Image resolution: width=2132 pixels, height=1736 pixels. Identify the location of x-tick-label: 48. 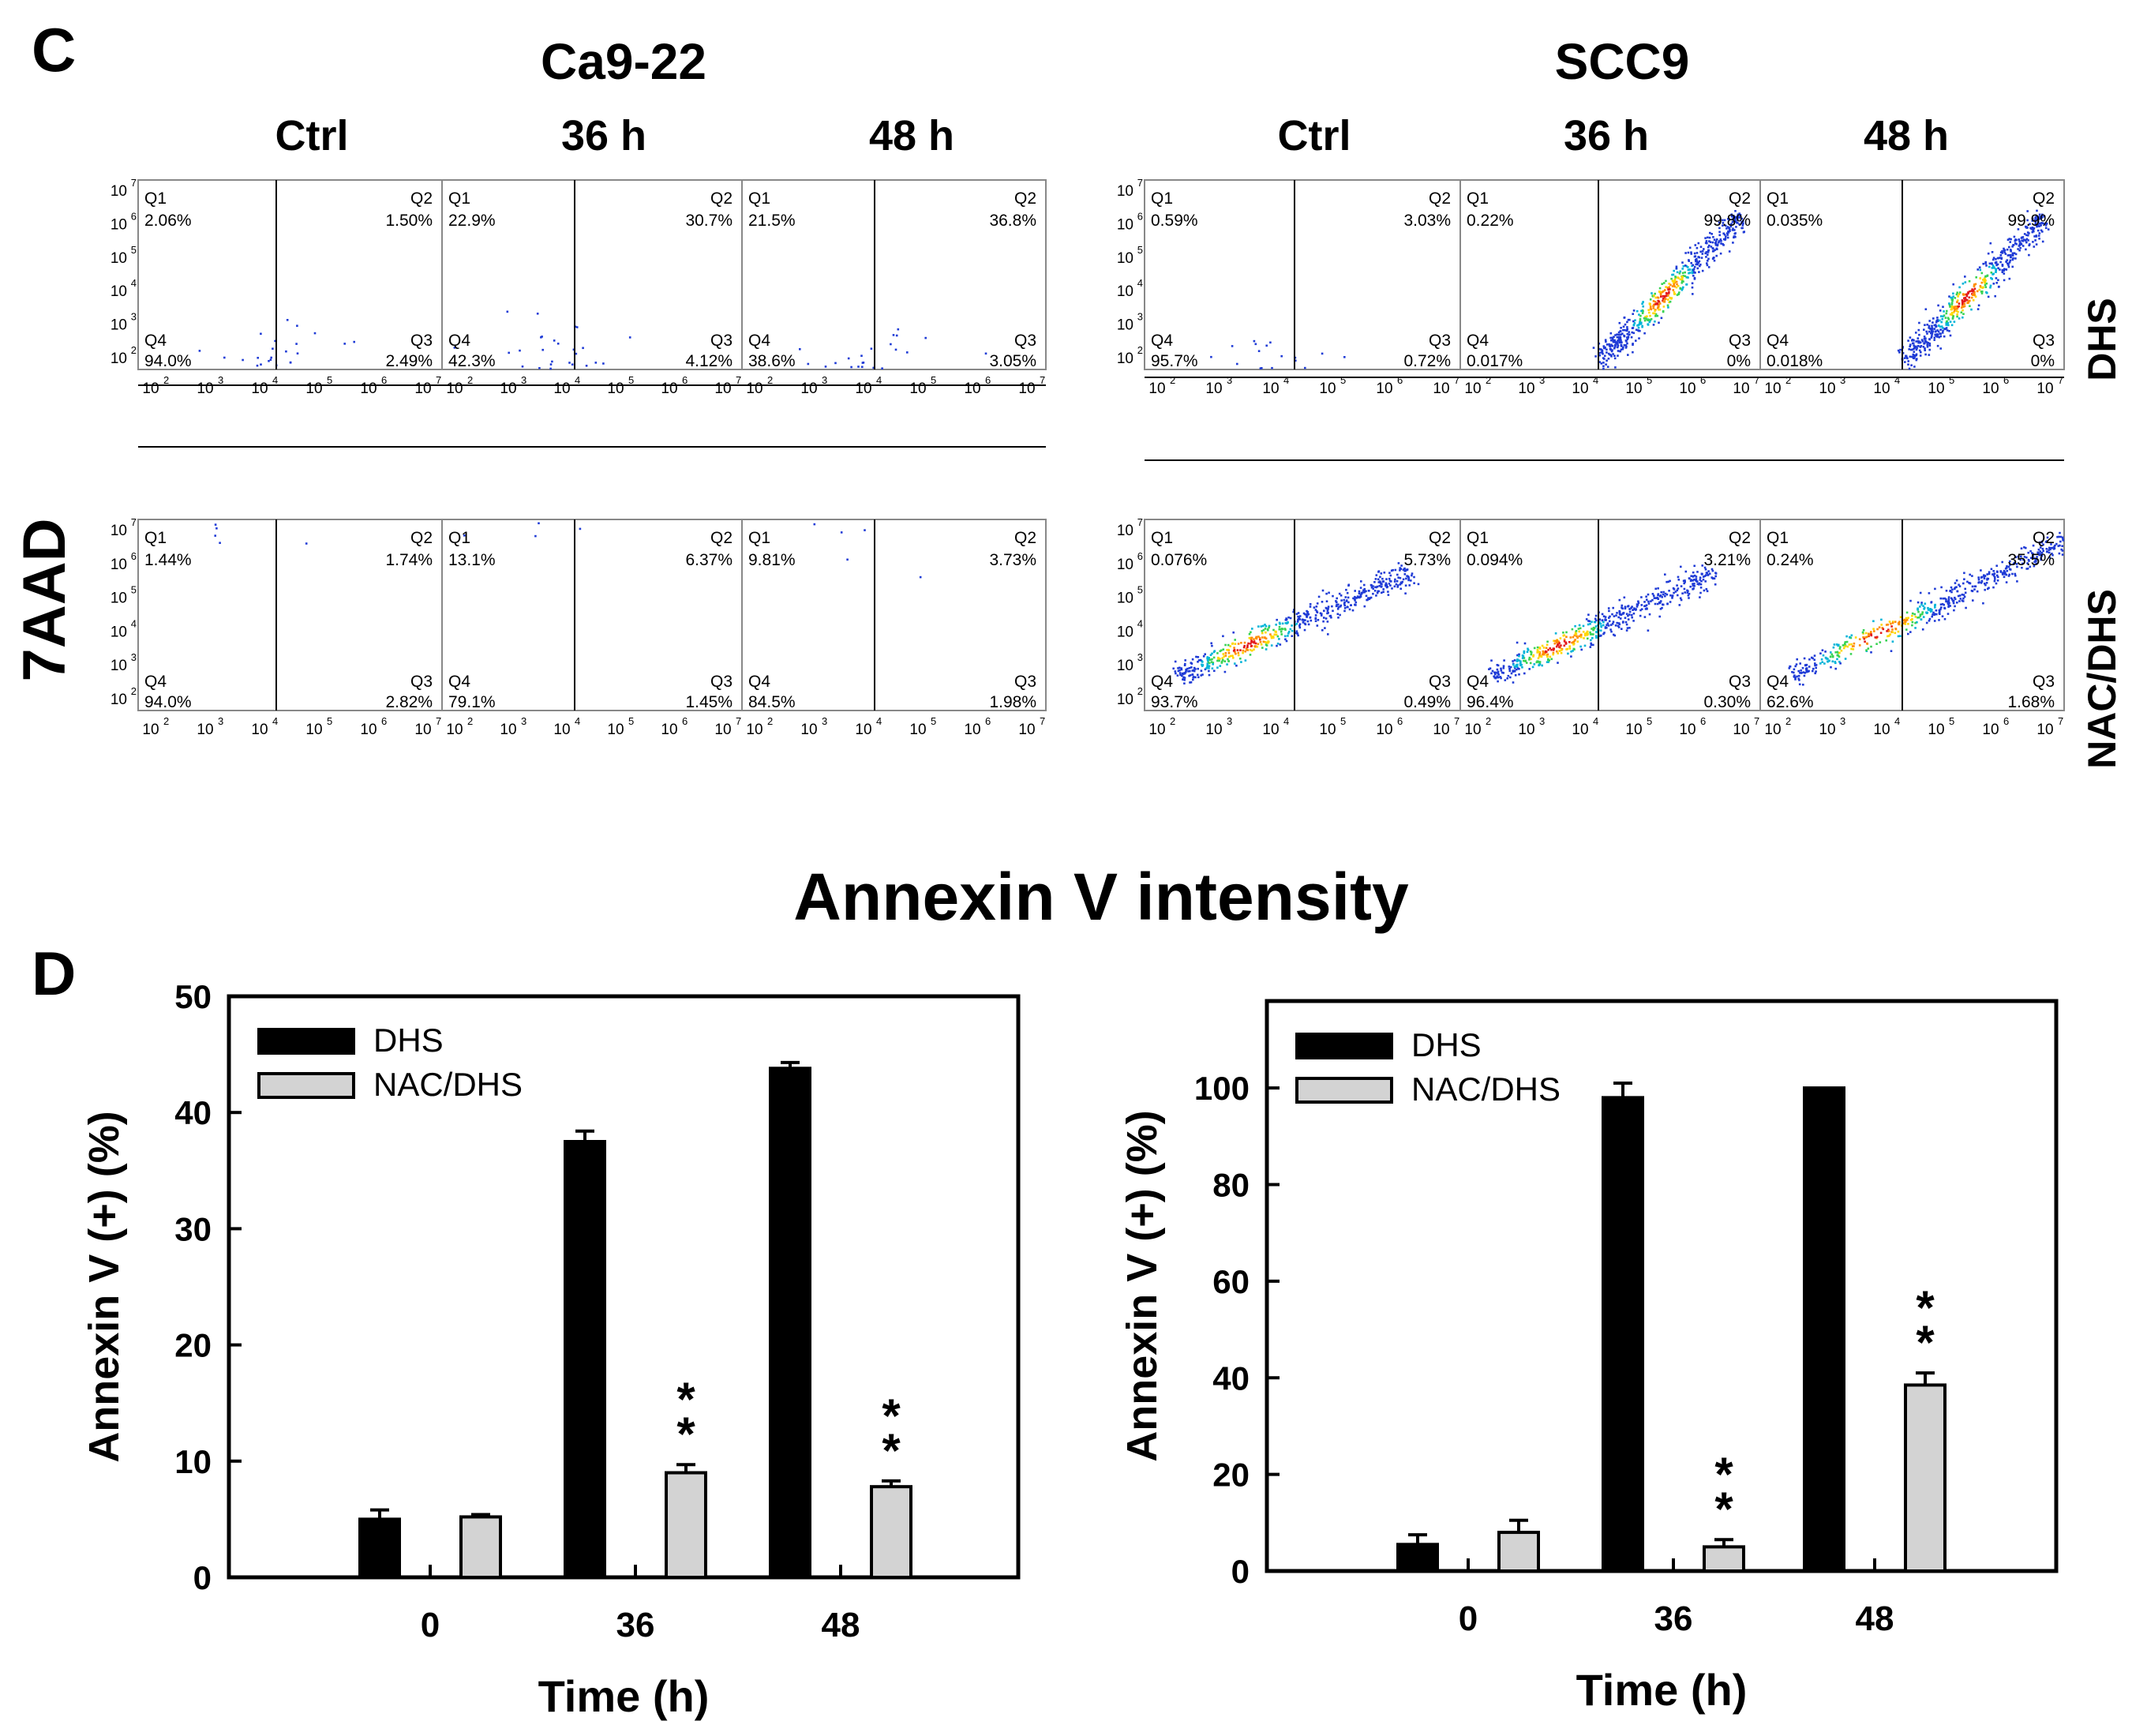
(1875, 1618).